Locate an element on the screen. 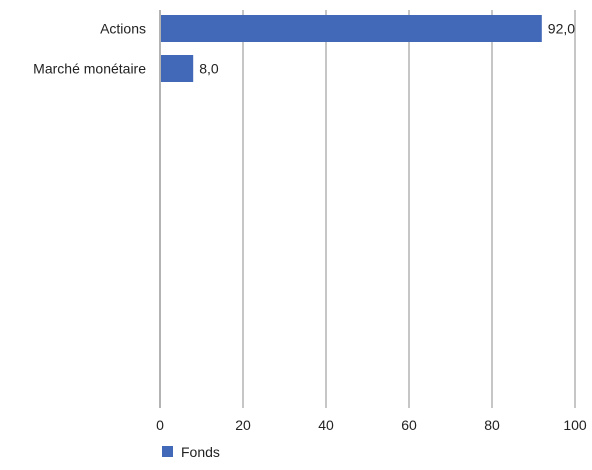 Image resolution: width=592 pixels, height=470 pixels. data-label: 92,0 is located at coordinates (561, 29).